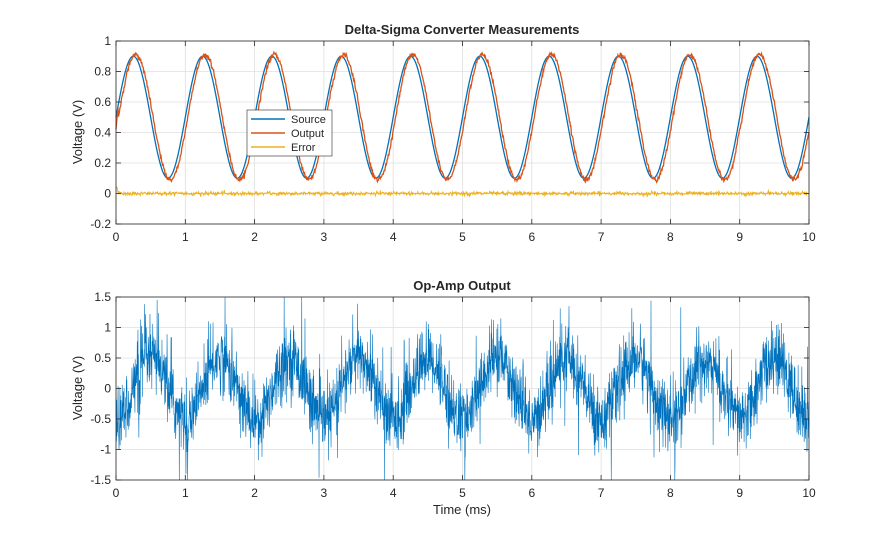 Image resolution: width=895 pixels, height=540 pixels. I want to click on series-line-error, so click(462, 192).